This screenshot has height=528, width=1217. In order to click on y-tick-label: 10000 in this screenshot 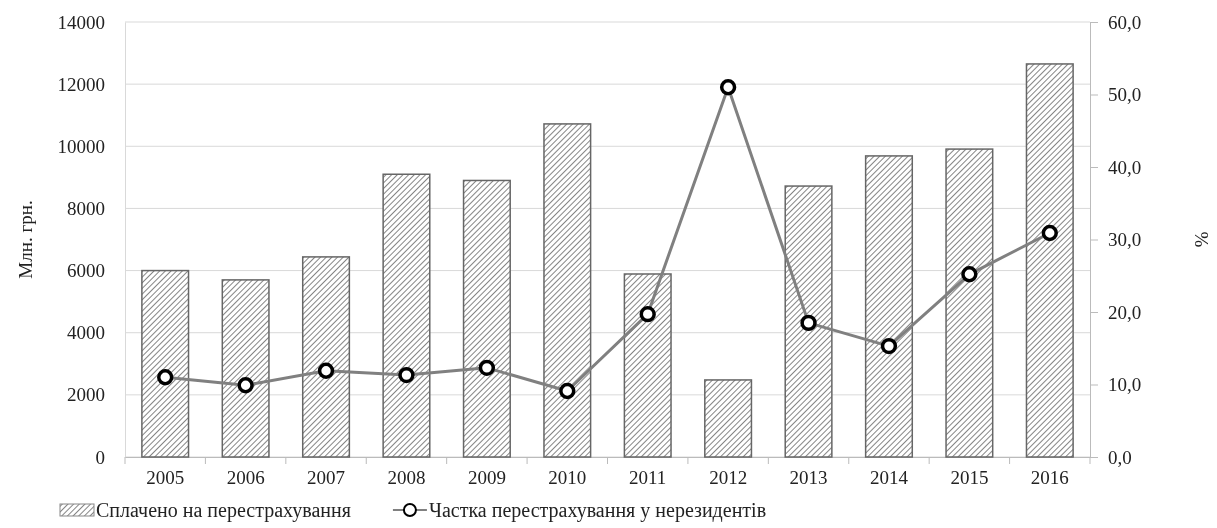, I will do `click(81, 146)`.